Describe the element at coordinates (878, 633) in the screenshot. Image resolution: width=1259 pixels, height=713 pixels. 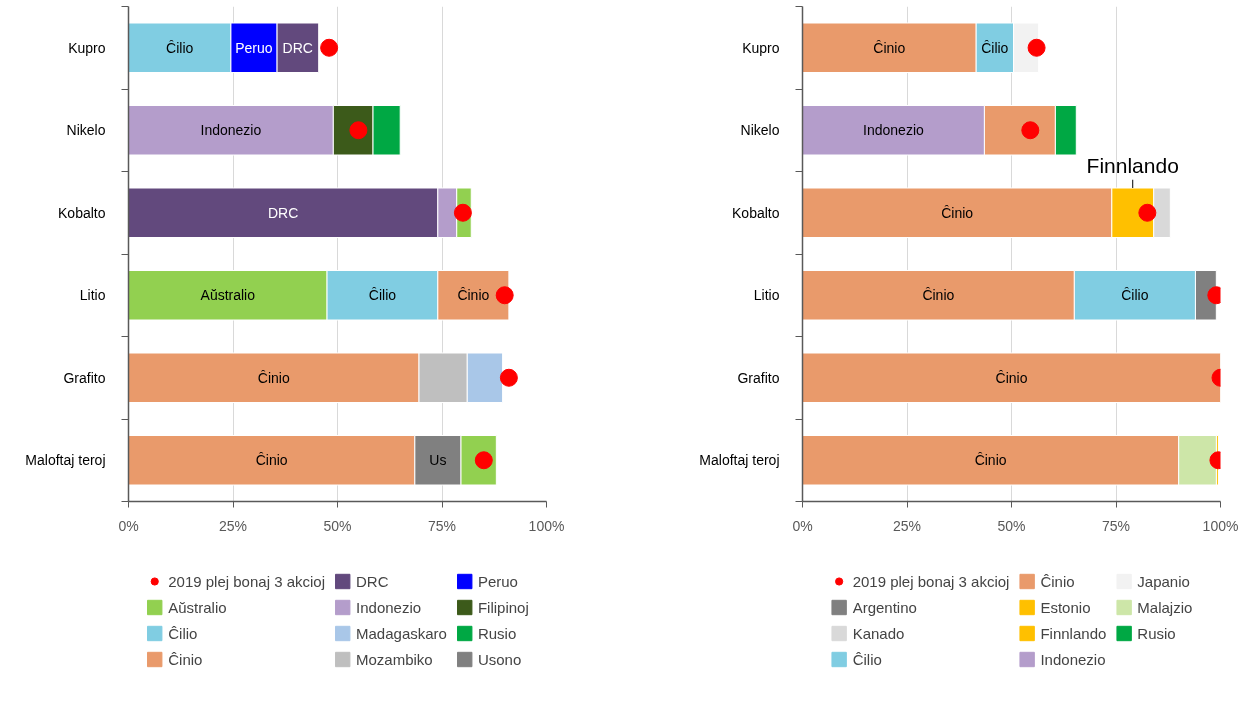
I see `legend-label: Kanado` at that location.